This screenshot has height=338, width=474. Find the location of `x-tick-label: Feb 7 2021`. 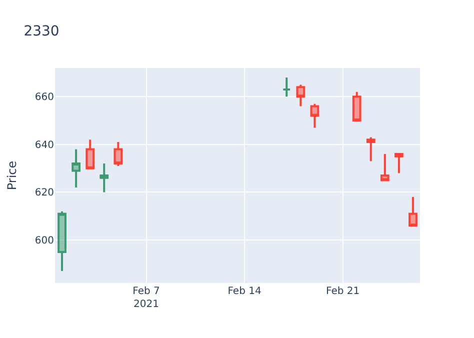

x-tick-label: Feb 7 2021 is located at coordinates (146, 298).